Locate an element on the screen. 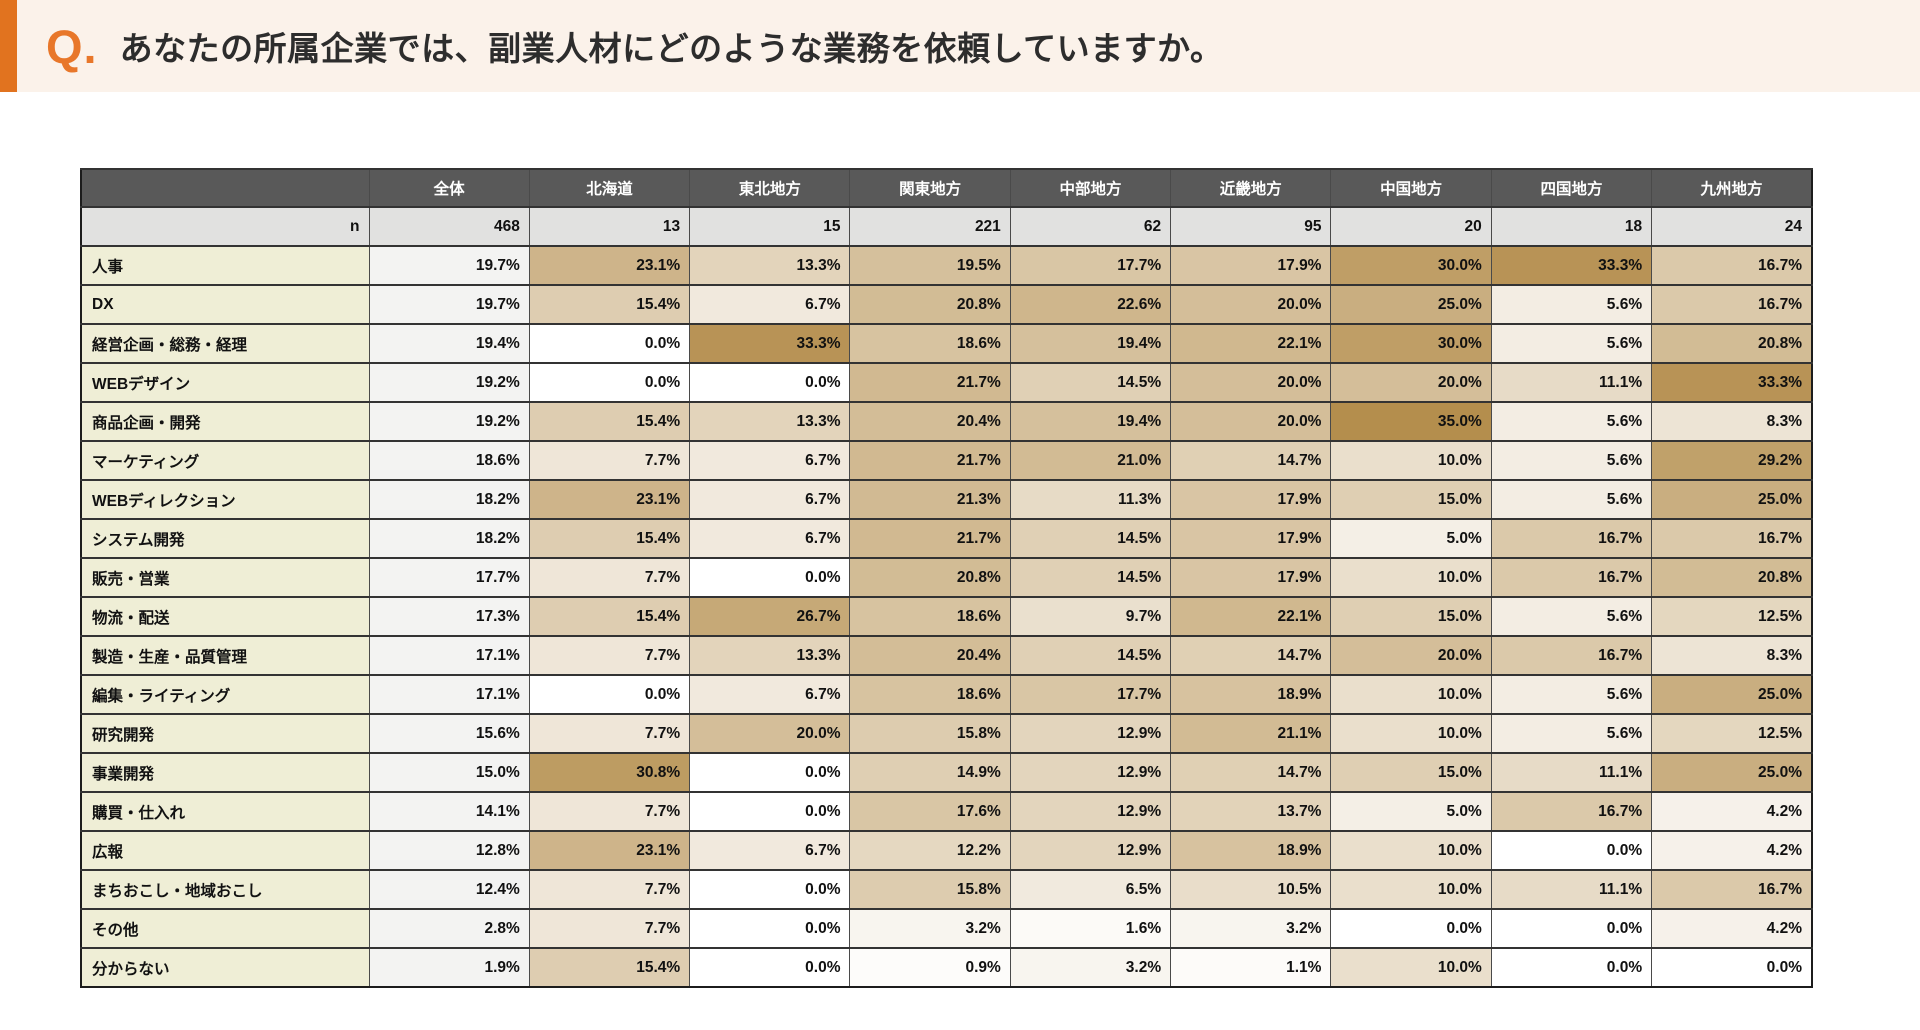  region-value-cell: 6.5% is located at coordinates (1090, 889).